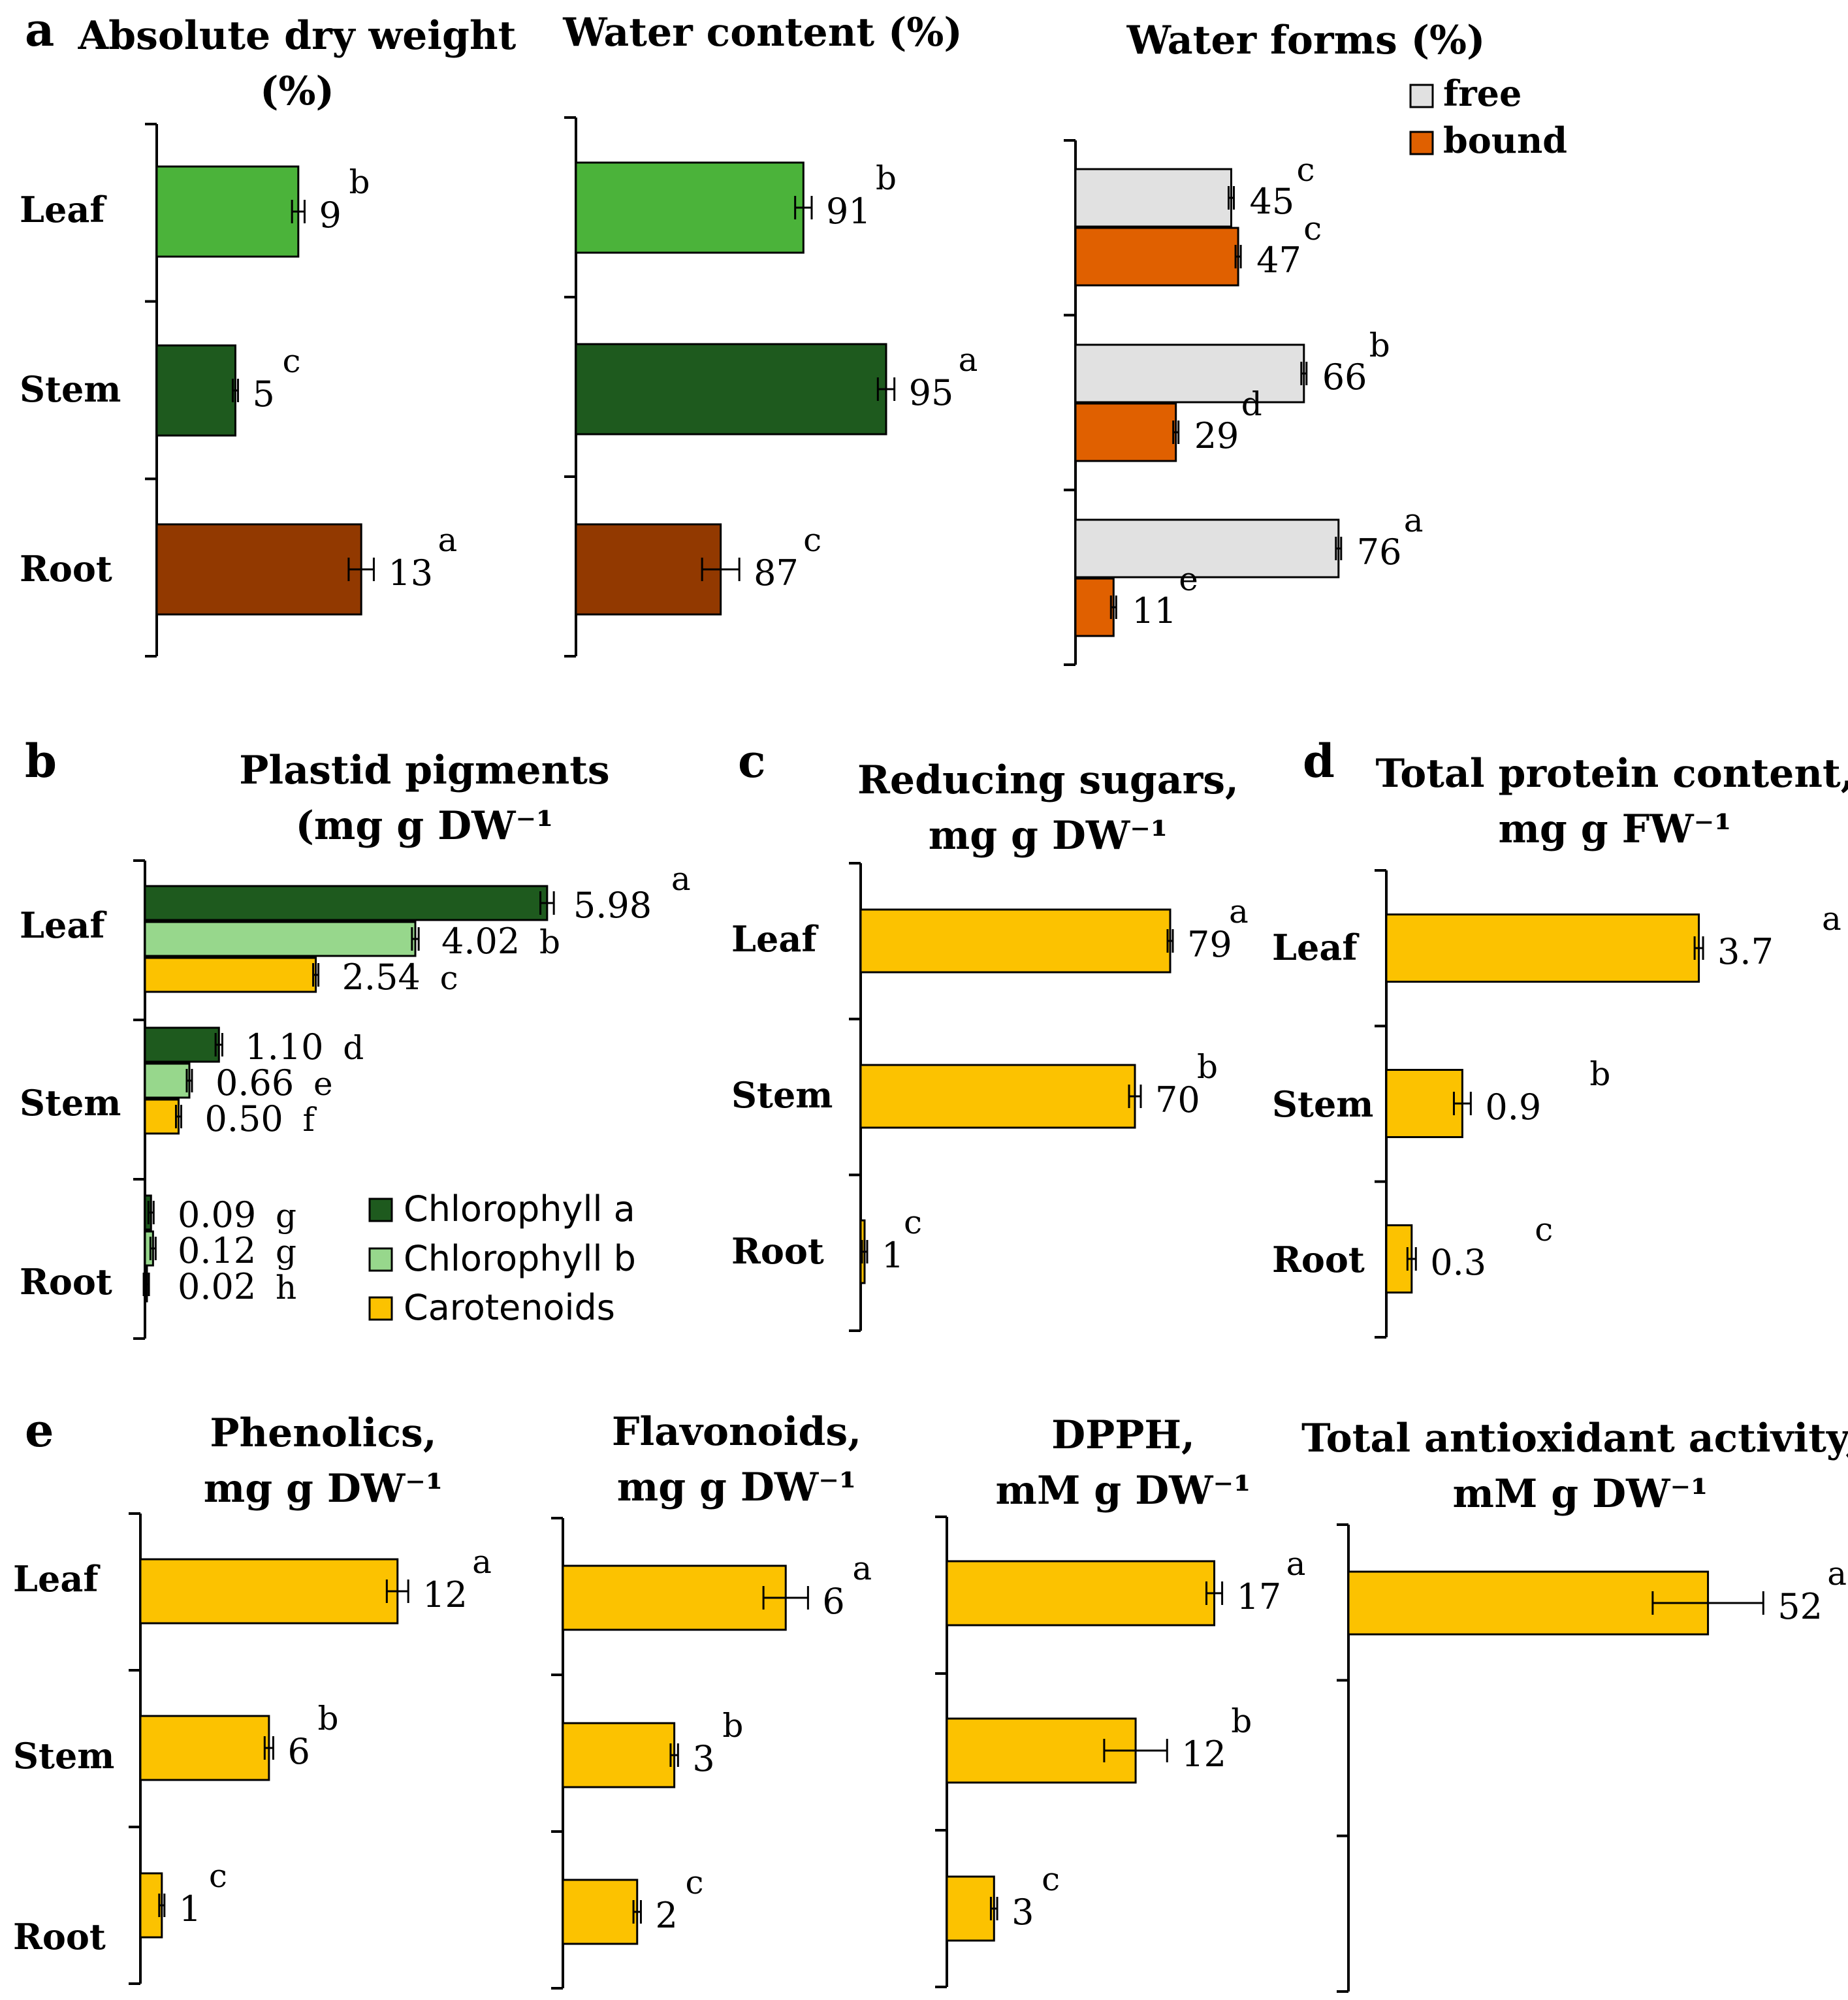  Describe the element at coordinates (1154, 611) in the screenshot. I see `water_forms-value-label: 11` at that location.